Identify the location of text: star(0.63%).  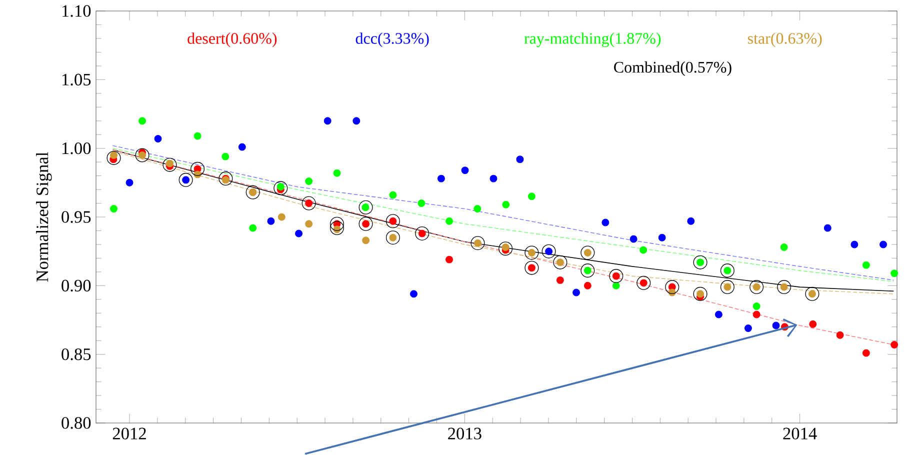
(785, 40).